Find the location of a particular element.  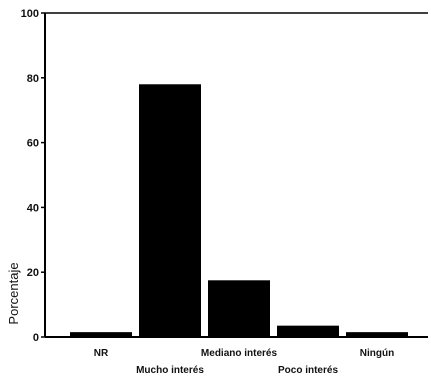

y-tick-label: 80 is located at coordinates (33, 79).